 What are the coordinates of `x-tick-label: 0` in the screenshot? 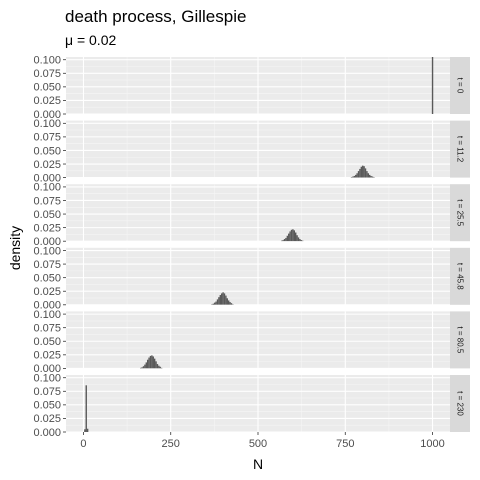 It's located at (83, 444).